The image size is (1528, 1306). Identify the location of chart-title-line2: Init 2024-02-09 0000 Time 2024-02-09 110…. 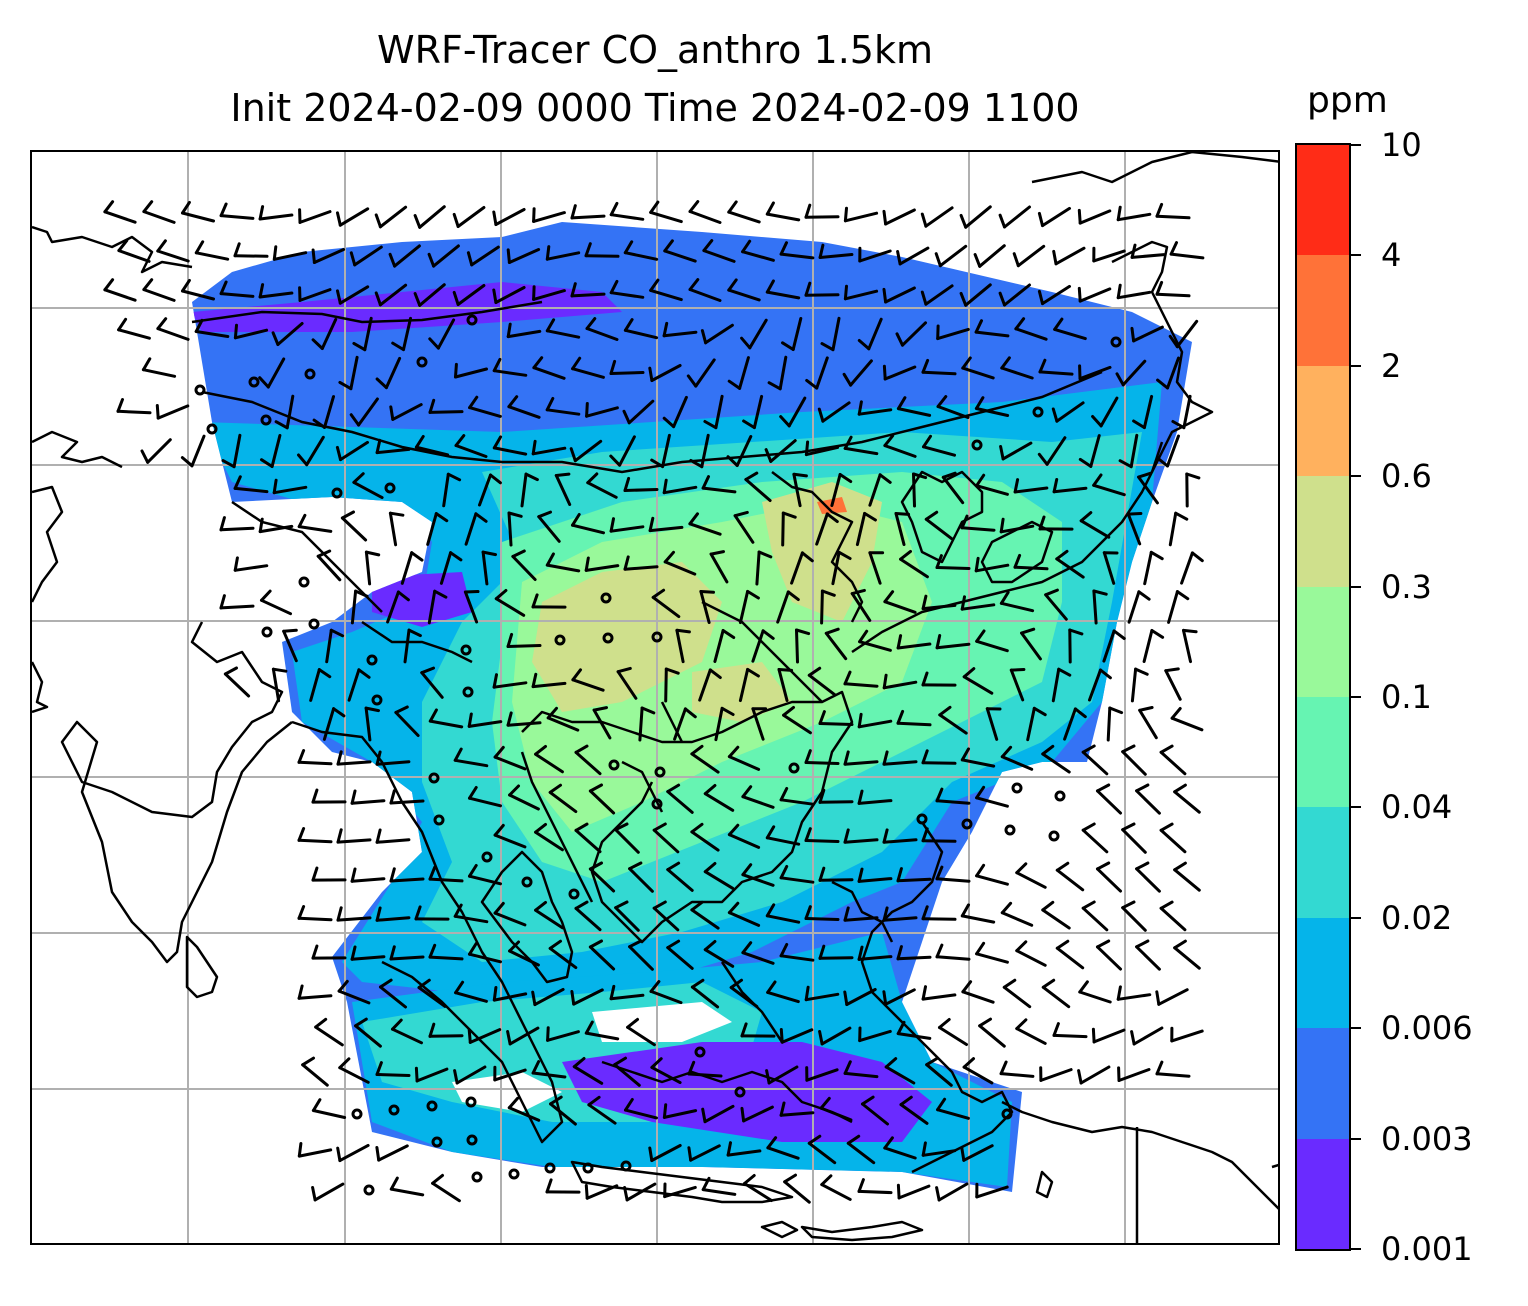
(655, 108).